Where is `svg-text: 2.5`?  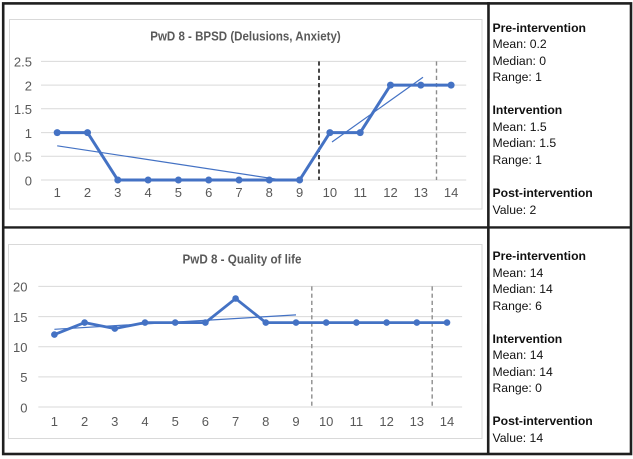 svg-text: 2.5 is located at coordinates (23, 62).